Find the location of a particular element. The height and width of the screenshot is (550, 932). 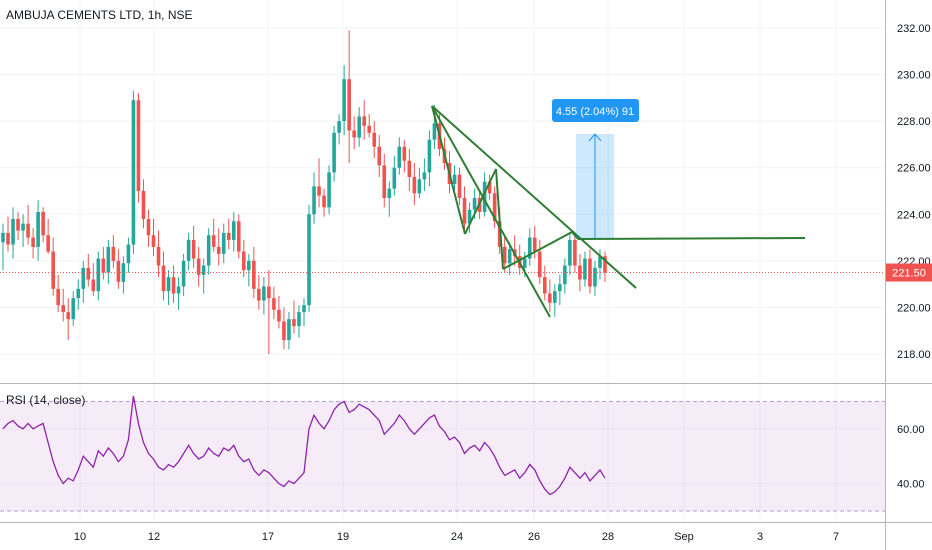

y-tick-label: 232.00 is located at coordinates (914, 29).